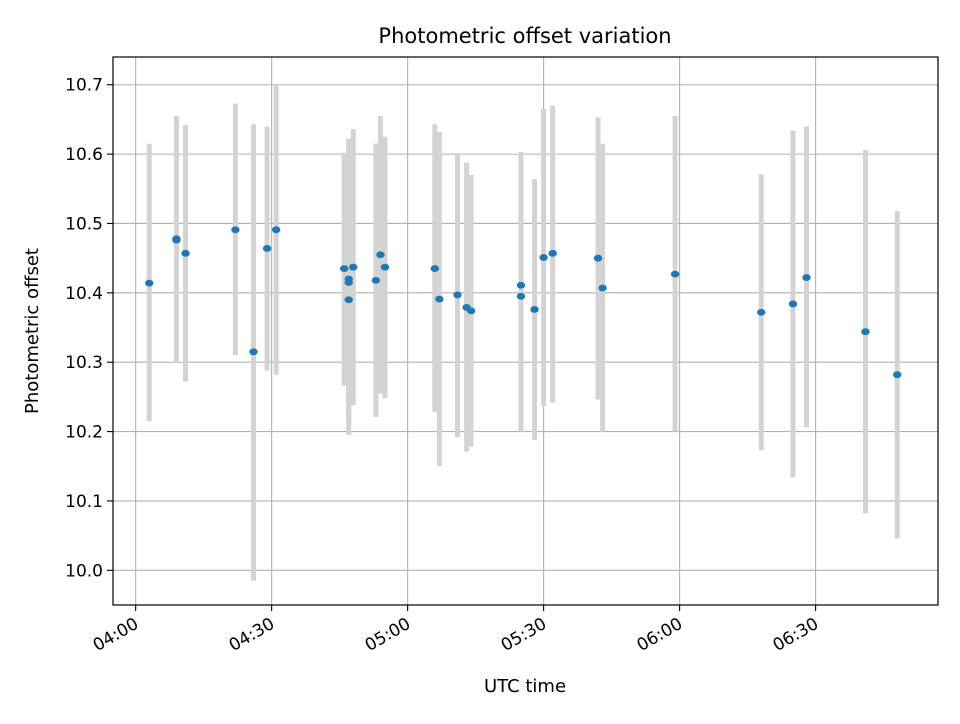 The image size is (960, 724). What do you see at coordinates (32, 331) in the screenshot?
I see `y-axis-label: Photometric offset` at bounding box center [32, 331].